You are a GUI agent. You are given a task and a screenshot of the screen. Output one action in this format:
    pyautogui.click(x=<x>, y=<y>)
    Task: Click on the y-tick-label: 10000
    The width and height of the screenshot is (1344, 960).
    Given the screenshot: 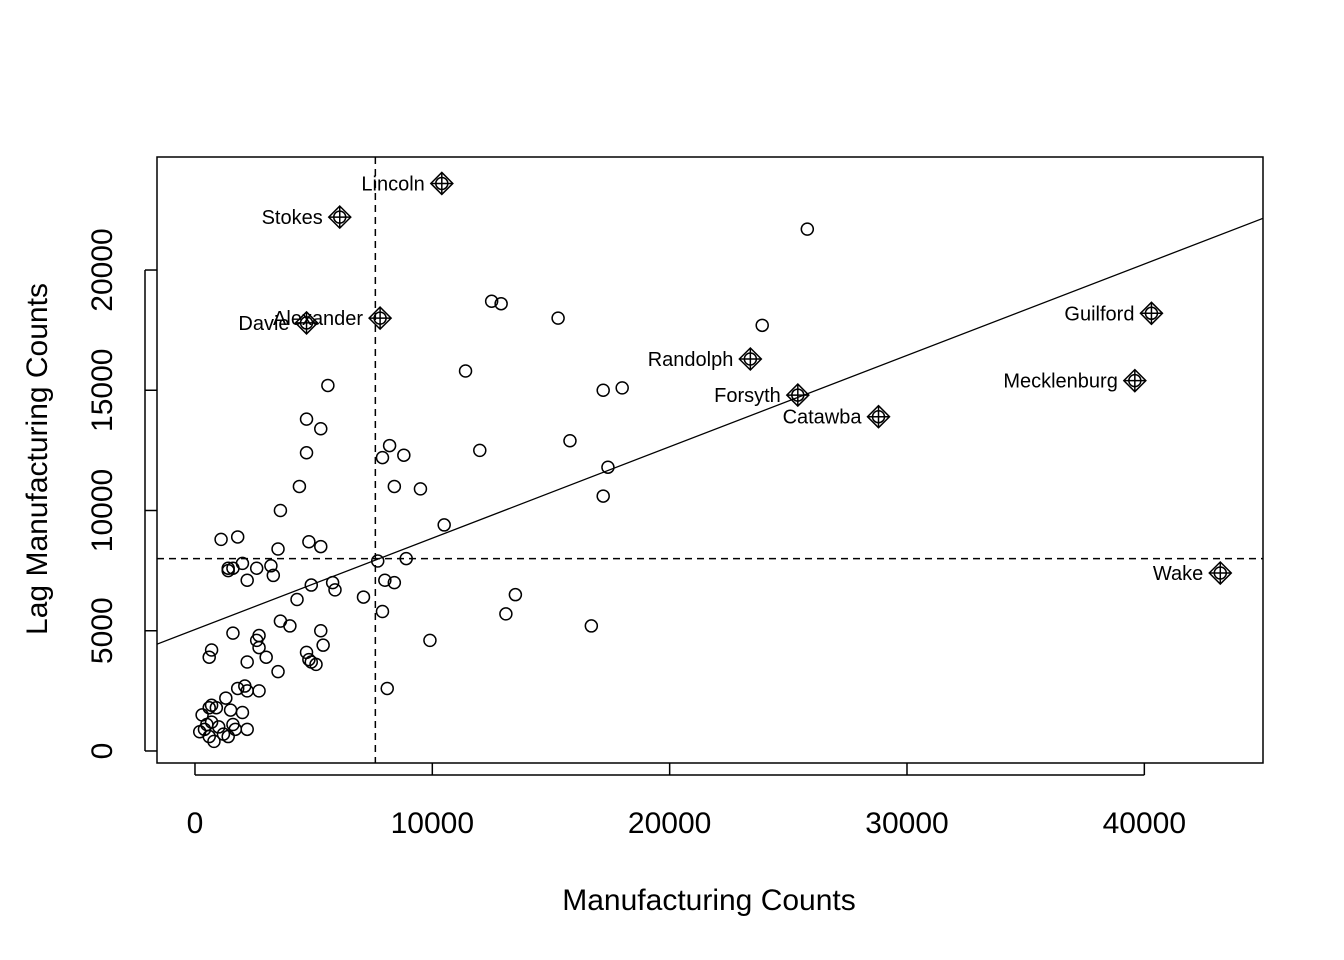 What is the action you would take?
    pyautogui.click(x=102, y=510)
    